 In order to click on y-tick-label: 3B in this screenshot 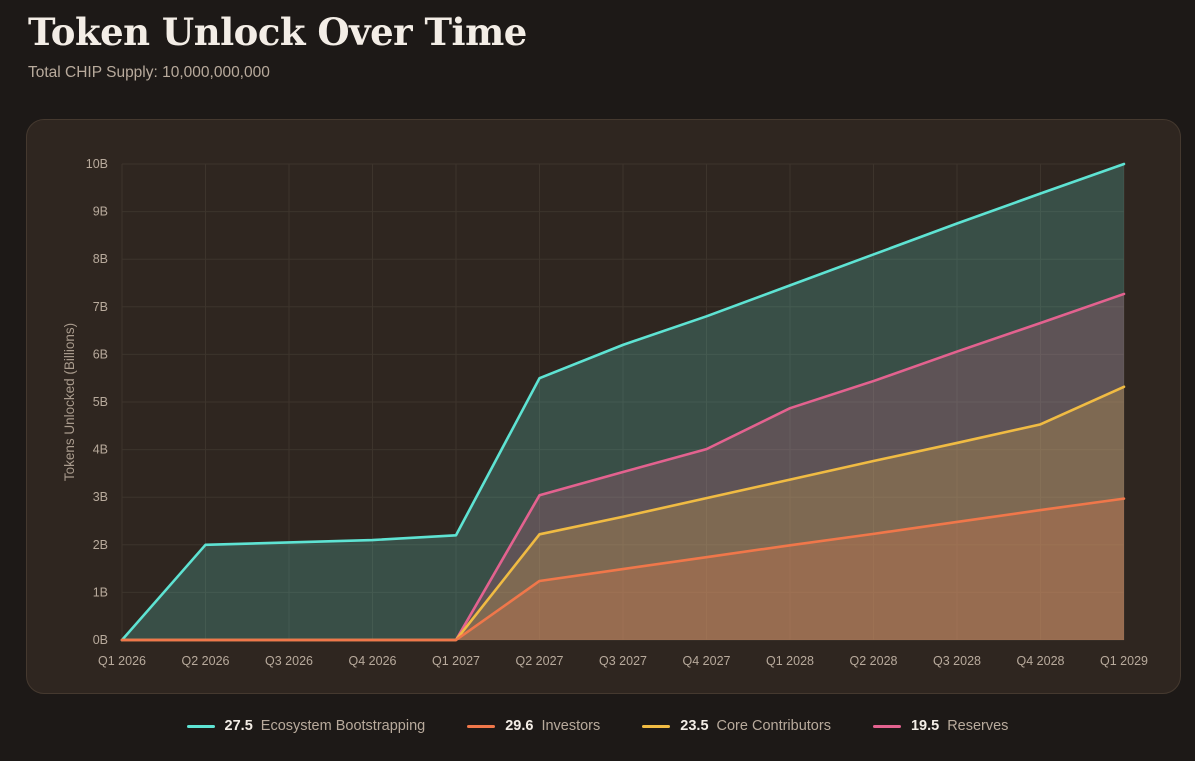, I will do `click(100, 497)`.